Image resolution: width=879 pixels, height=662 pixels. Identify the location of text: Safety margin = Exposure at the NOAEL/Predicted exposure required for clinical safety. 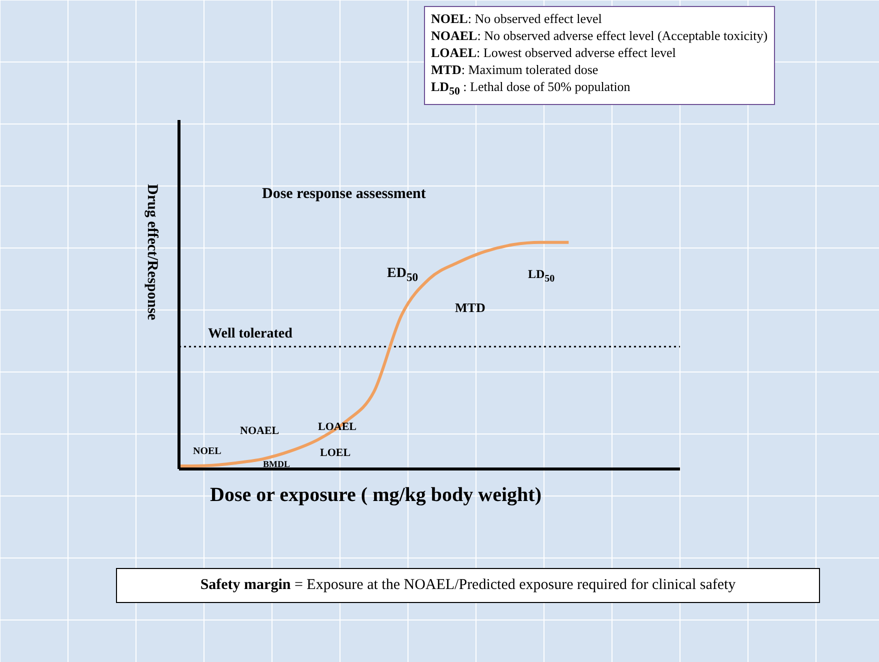
(468, 585).